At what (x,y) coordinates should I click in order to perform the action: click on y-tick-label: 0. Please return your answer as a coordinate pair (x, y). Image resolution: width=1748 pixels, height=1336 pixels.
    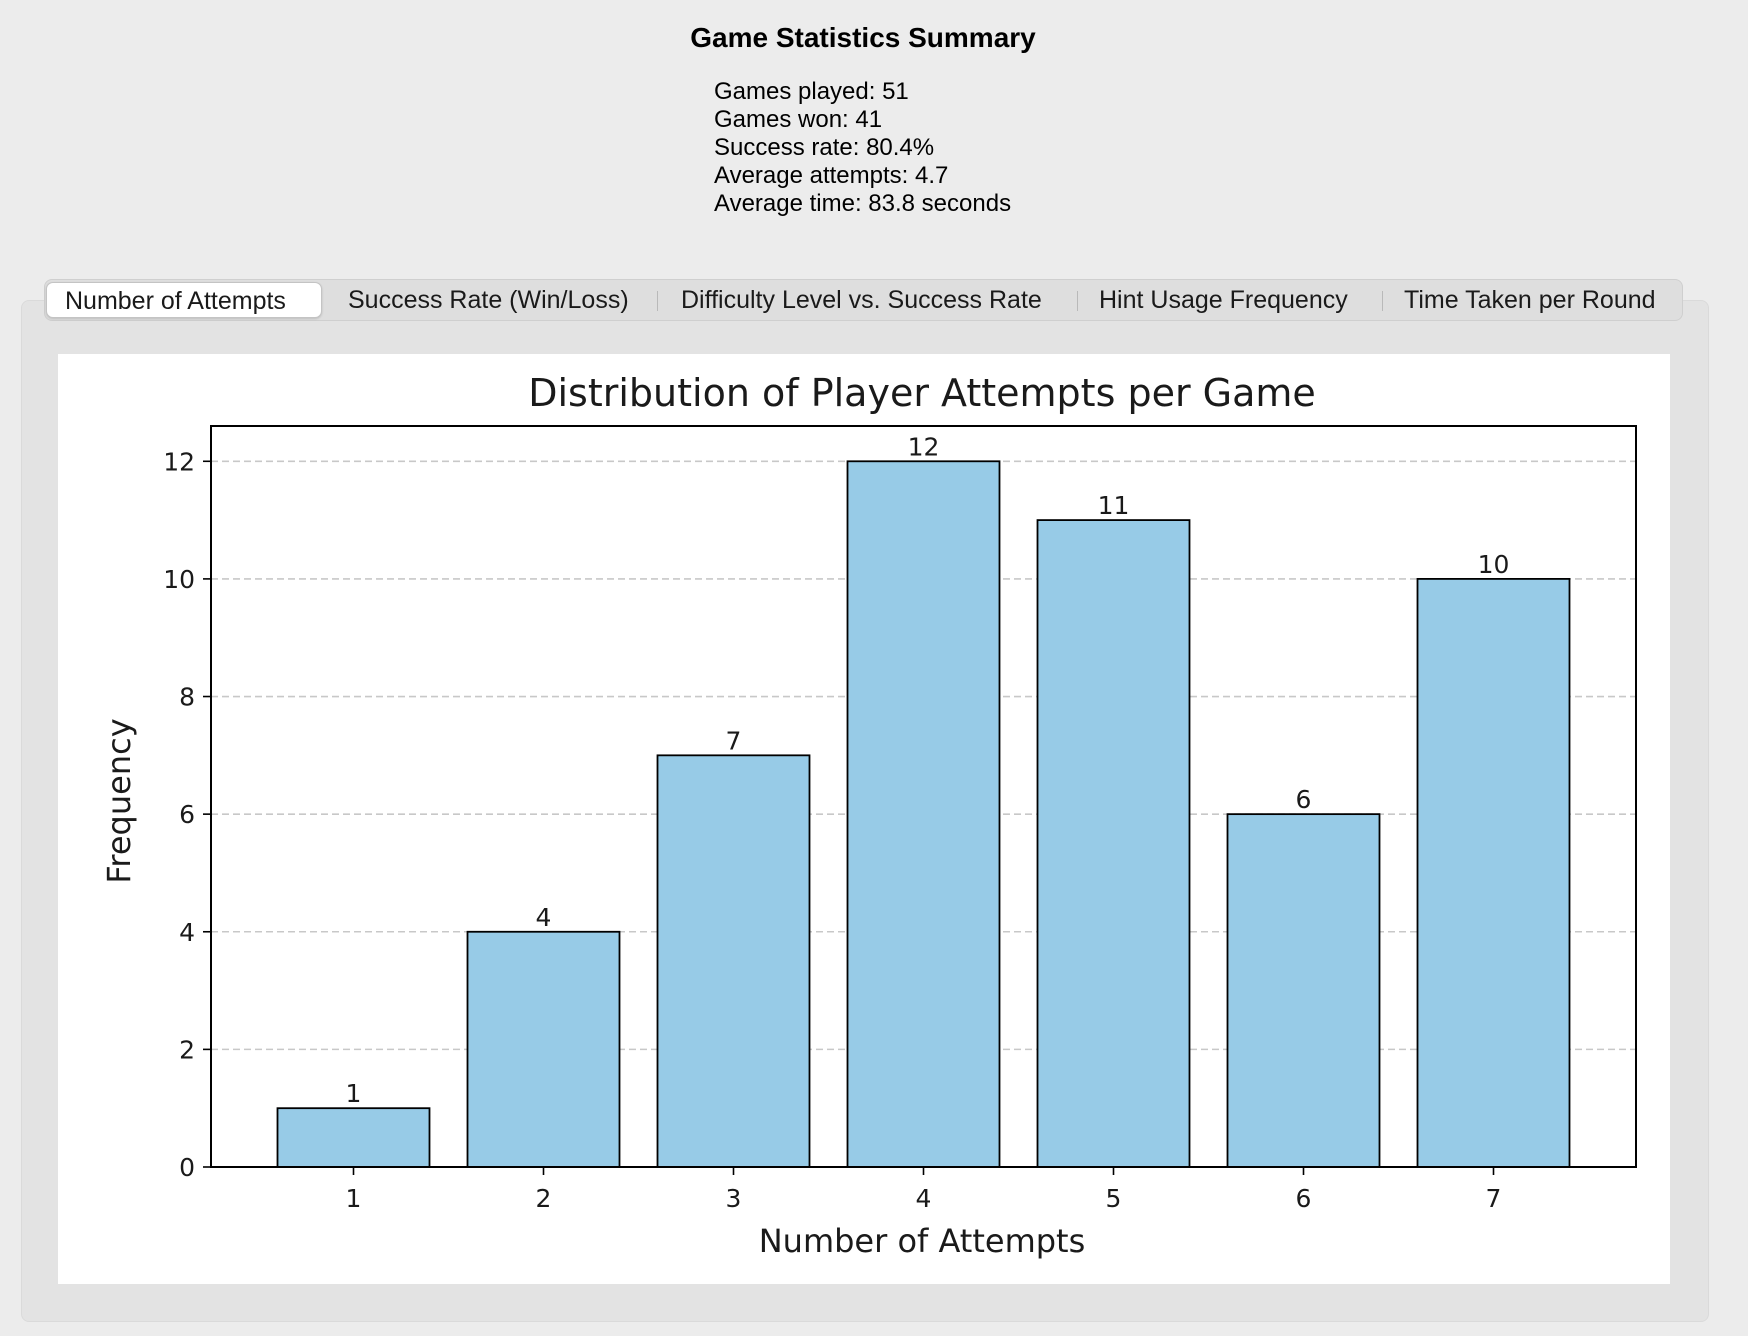
    Looking at the image, I should click on (187, 1167).